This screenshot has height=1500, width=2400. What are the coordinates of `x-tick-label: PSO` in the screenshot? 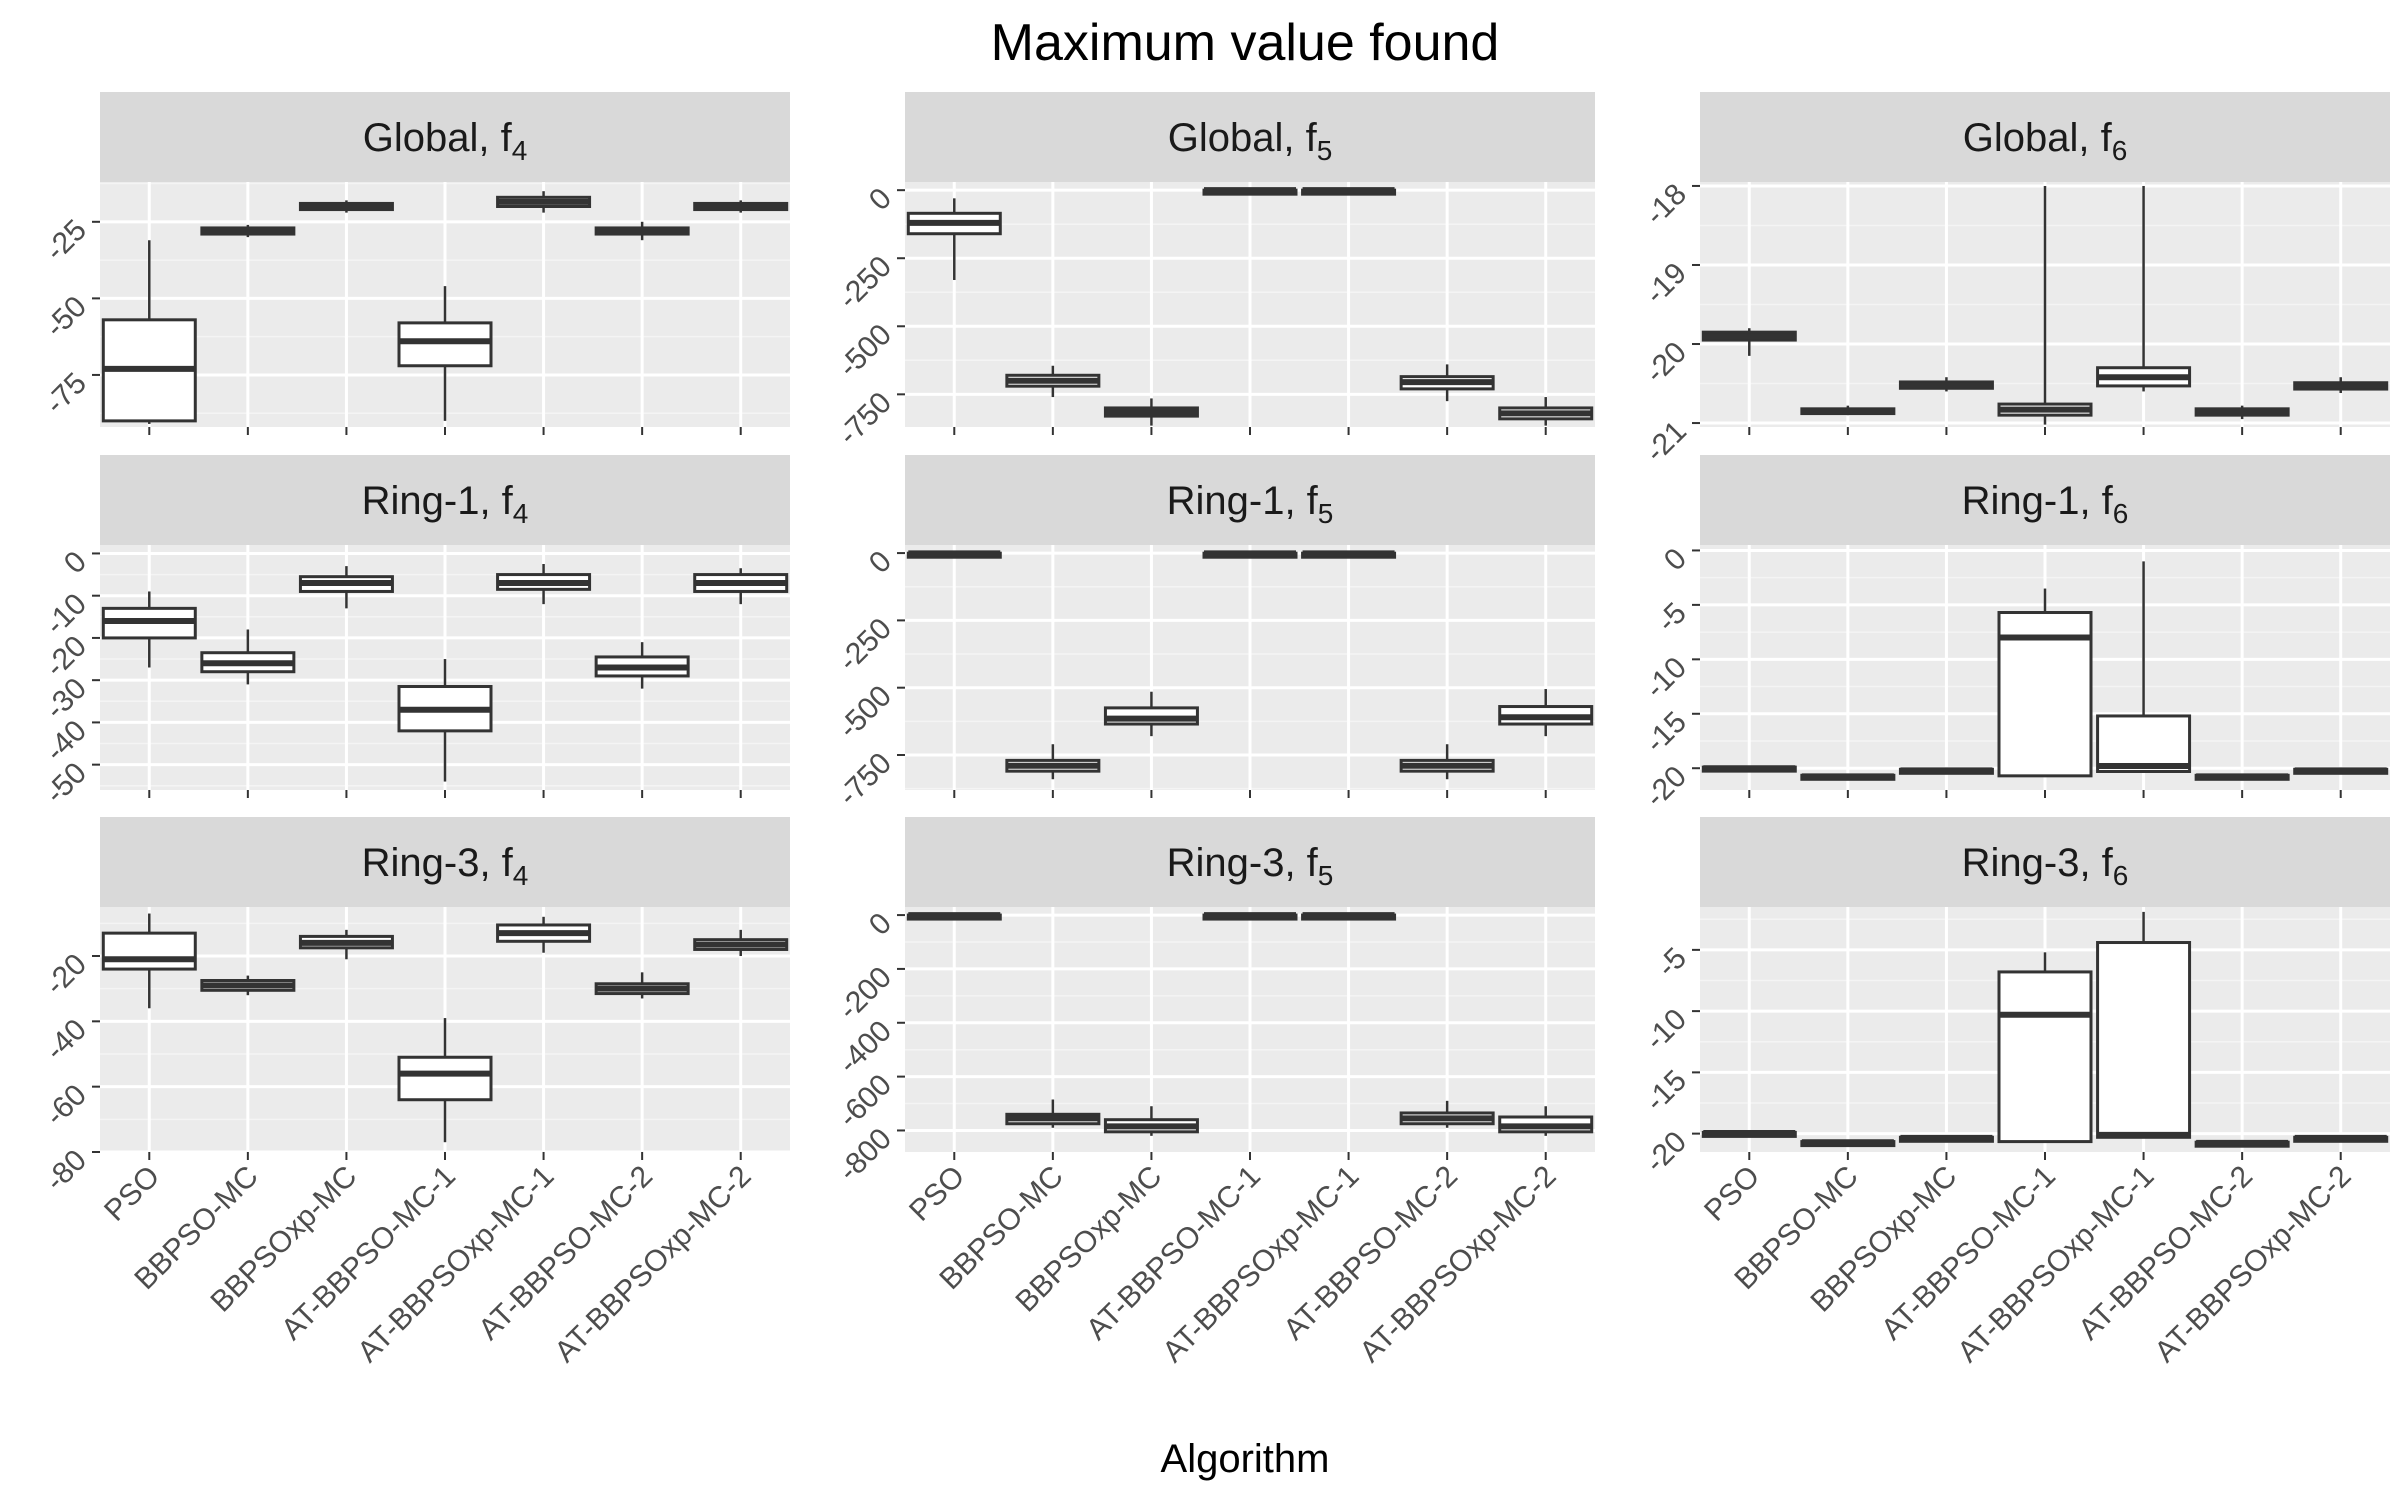 It's located at (132, 1194).